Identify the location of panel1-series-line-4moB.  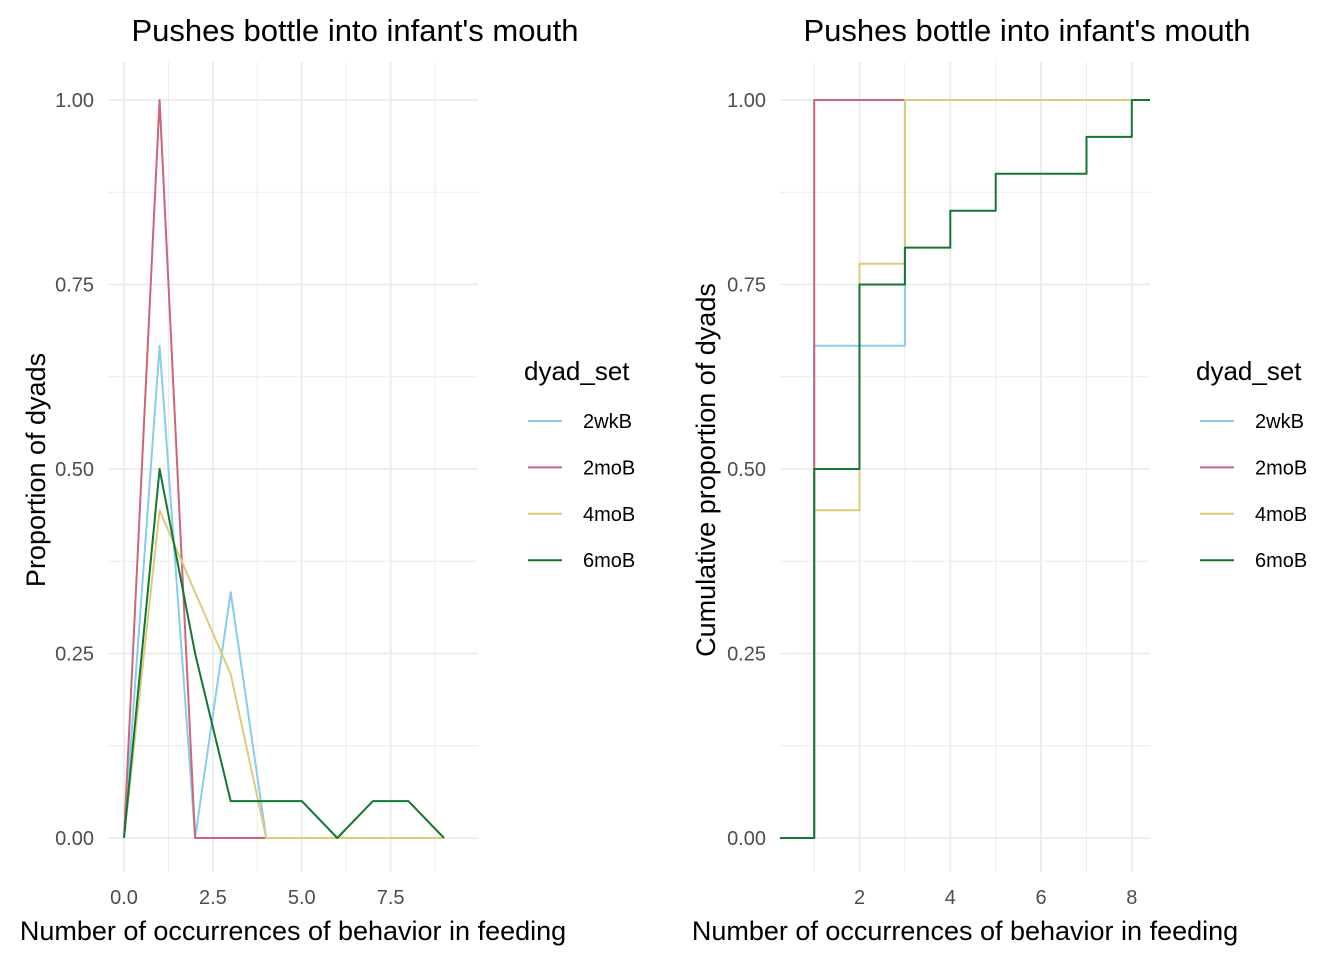
(283, 674).